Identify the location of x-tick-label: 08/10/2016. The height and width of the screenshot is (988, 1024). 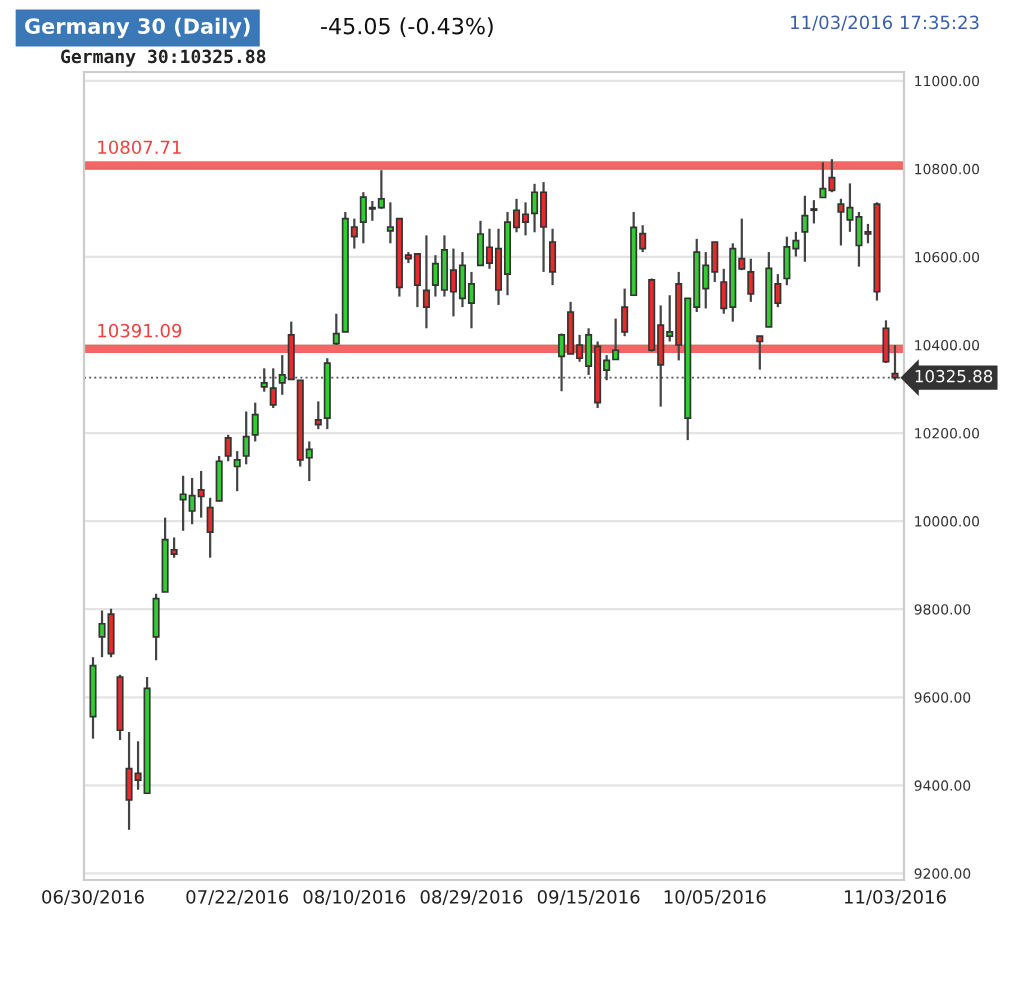
(354, 898).